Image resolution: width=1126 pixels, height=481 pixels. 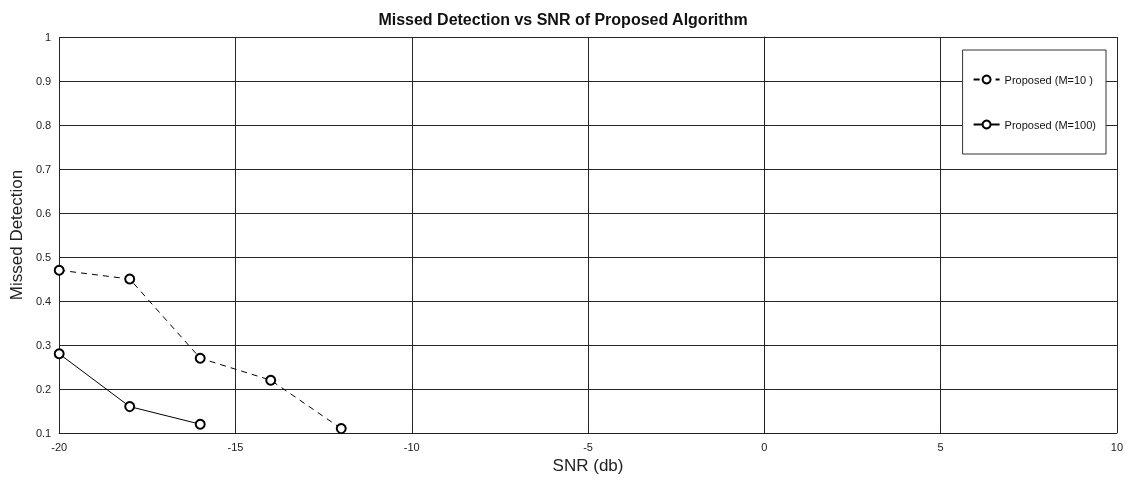 What do you see at coordinates (43, 81) in the screenshot?
I see `y-tick-label: 0.9` at bounding box center [43, 81].